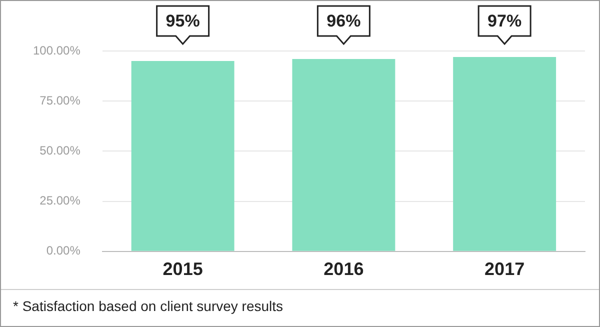 The width and height of the screenshot is (600, 327). What do you see at coordinates (60, 100) in the screenshot?
I see `y-tick-label: 75.00%` at bounding box center [60, 100].